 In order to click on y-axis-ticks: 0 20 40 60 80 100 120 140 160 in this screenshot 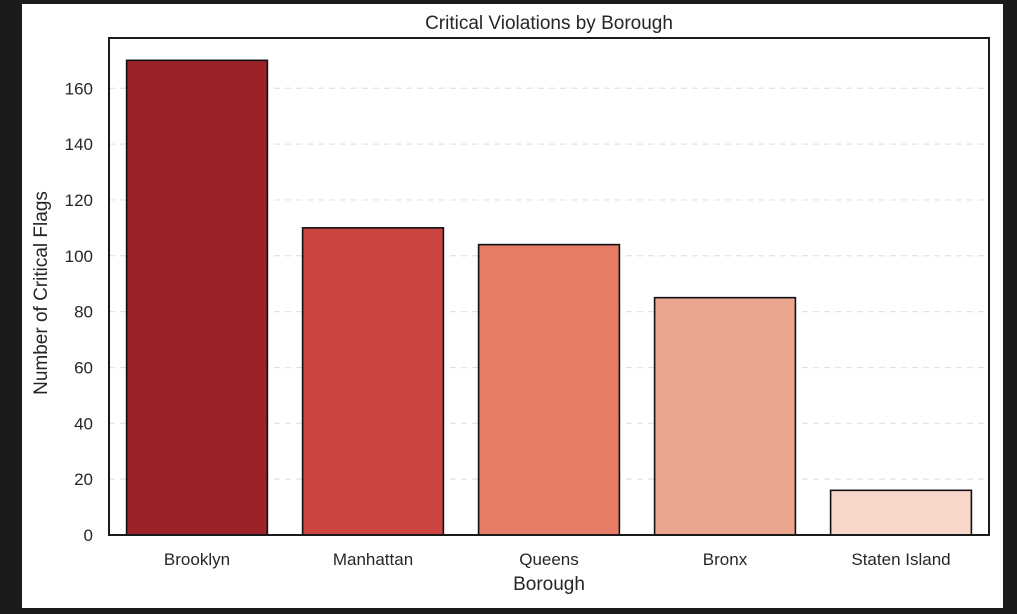, I will do `click(79, 312)`.